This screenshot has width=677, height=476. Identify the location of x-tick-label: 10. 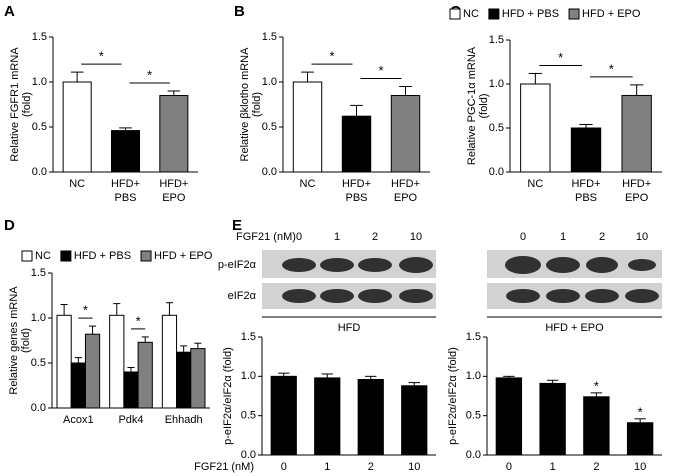
(640, 467).